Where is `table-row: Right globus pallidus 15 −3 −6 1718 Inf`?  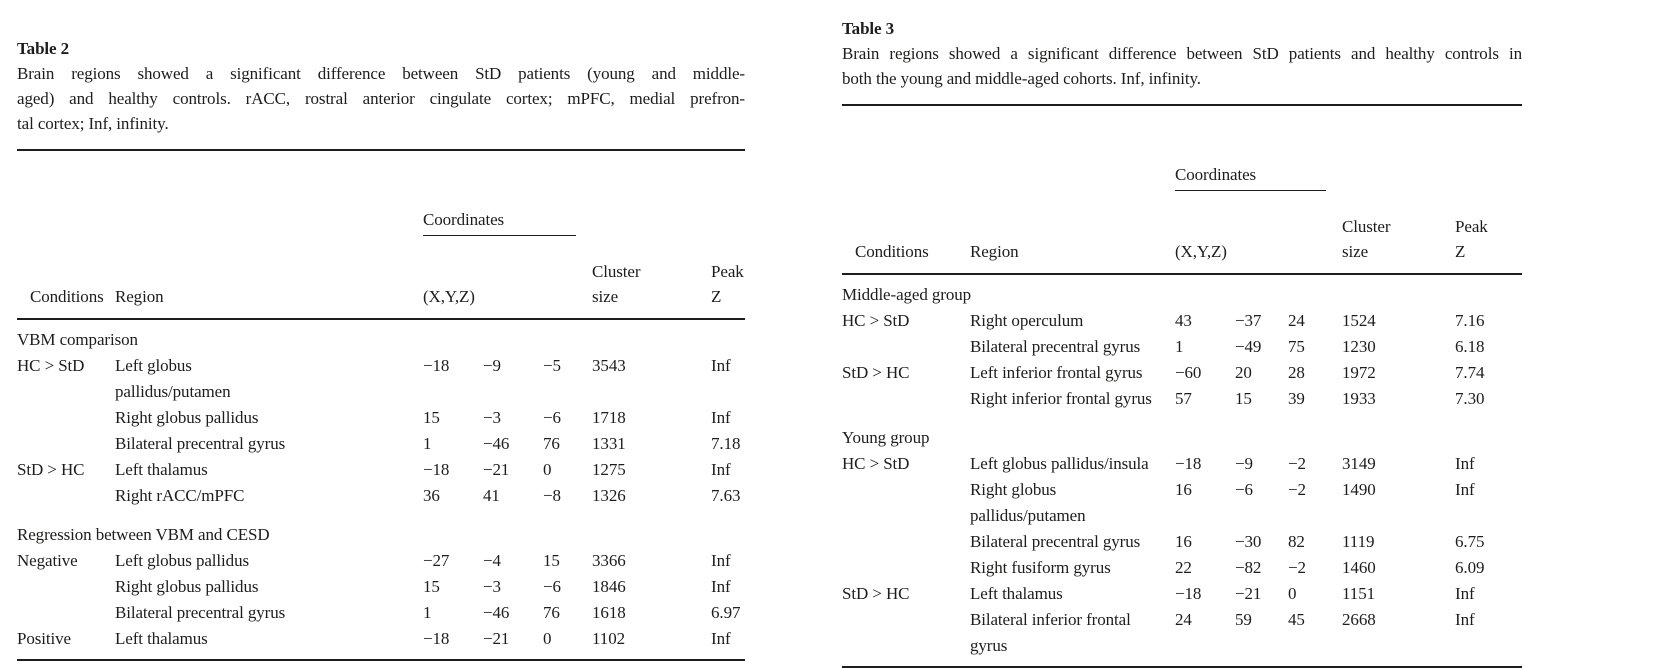 table-row: Right globus pallidus 15 −3 −6 1718 Inf is located at coordinates (381, 418).